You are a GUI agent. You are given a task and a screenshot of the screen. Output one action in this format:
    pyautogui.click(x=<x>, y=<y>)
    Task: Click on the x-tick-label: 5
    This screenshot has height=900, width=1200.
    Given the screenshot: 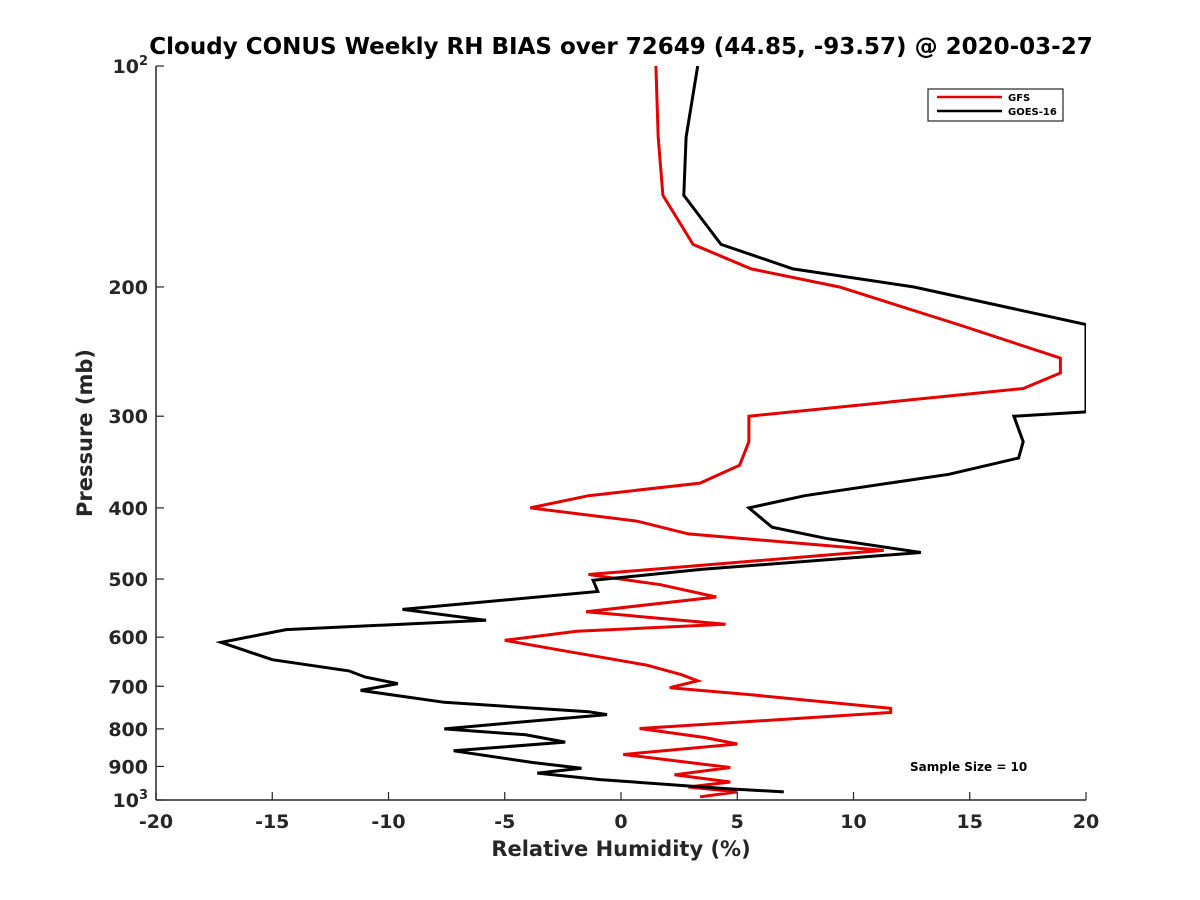 What is the action you would take?
    pyautogui.click(x=737, y=822)
    